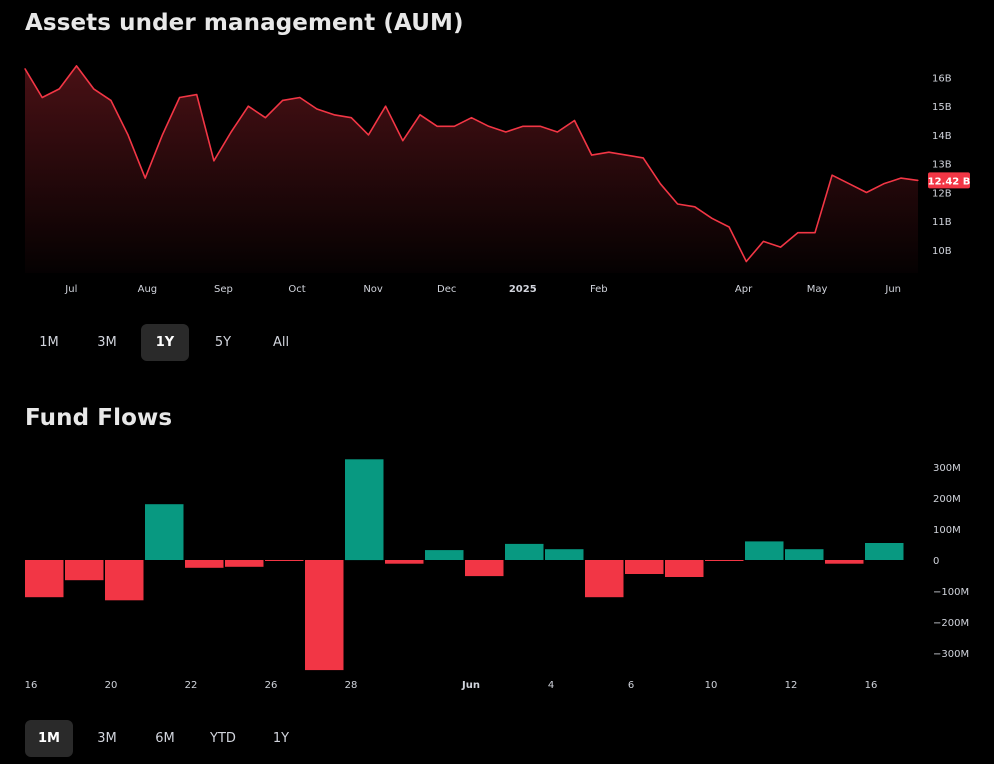 The image size is (994, 764). I want to click on flows-x-tick-label: Jun, so click(470, 685).